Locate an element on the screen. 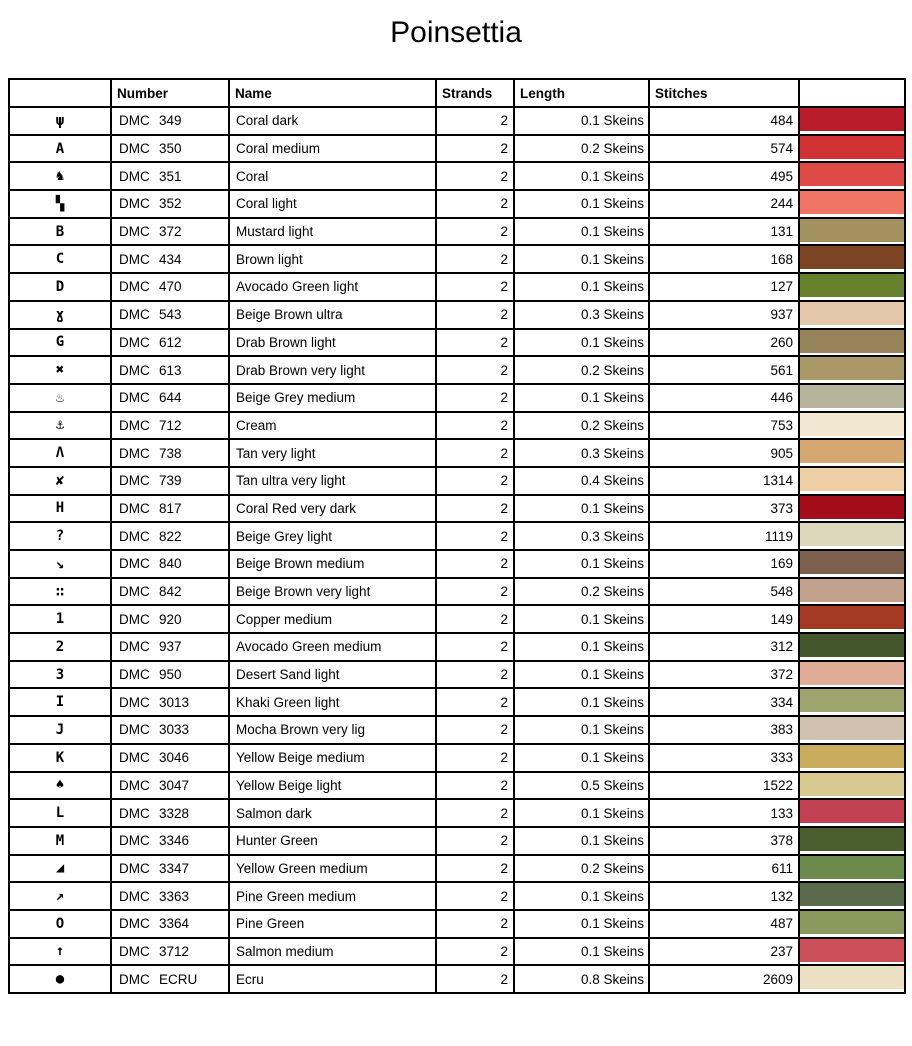  stitches-value: 495 is located at coordinates (724, 176).